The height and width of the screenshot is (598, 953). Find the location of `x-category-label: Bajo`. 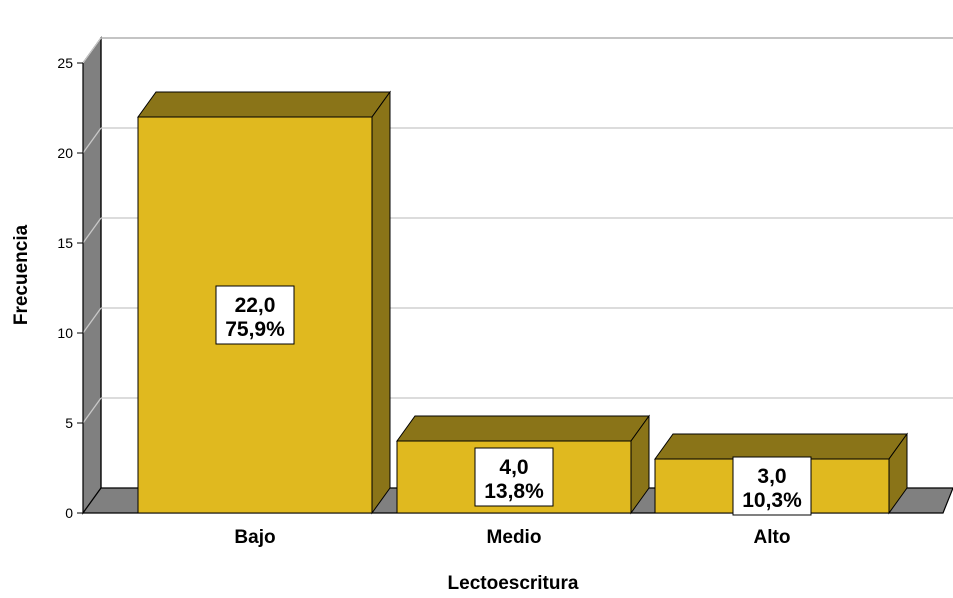

x-category-label: Bajo is located at coordinates (254, 537).